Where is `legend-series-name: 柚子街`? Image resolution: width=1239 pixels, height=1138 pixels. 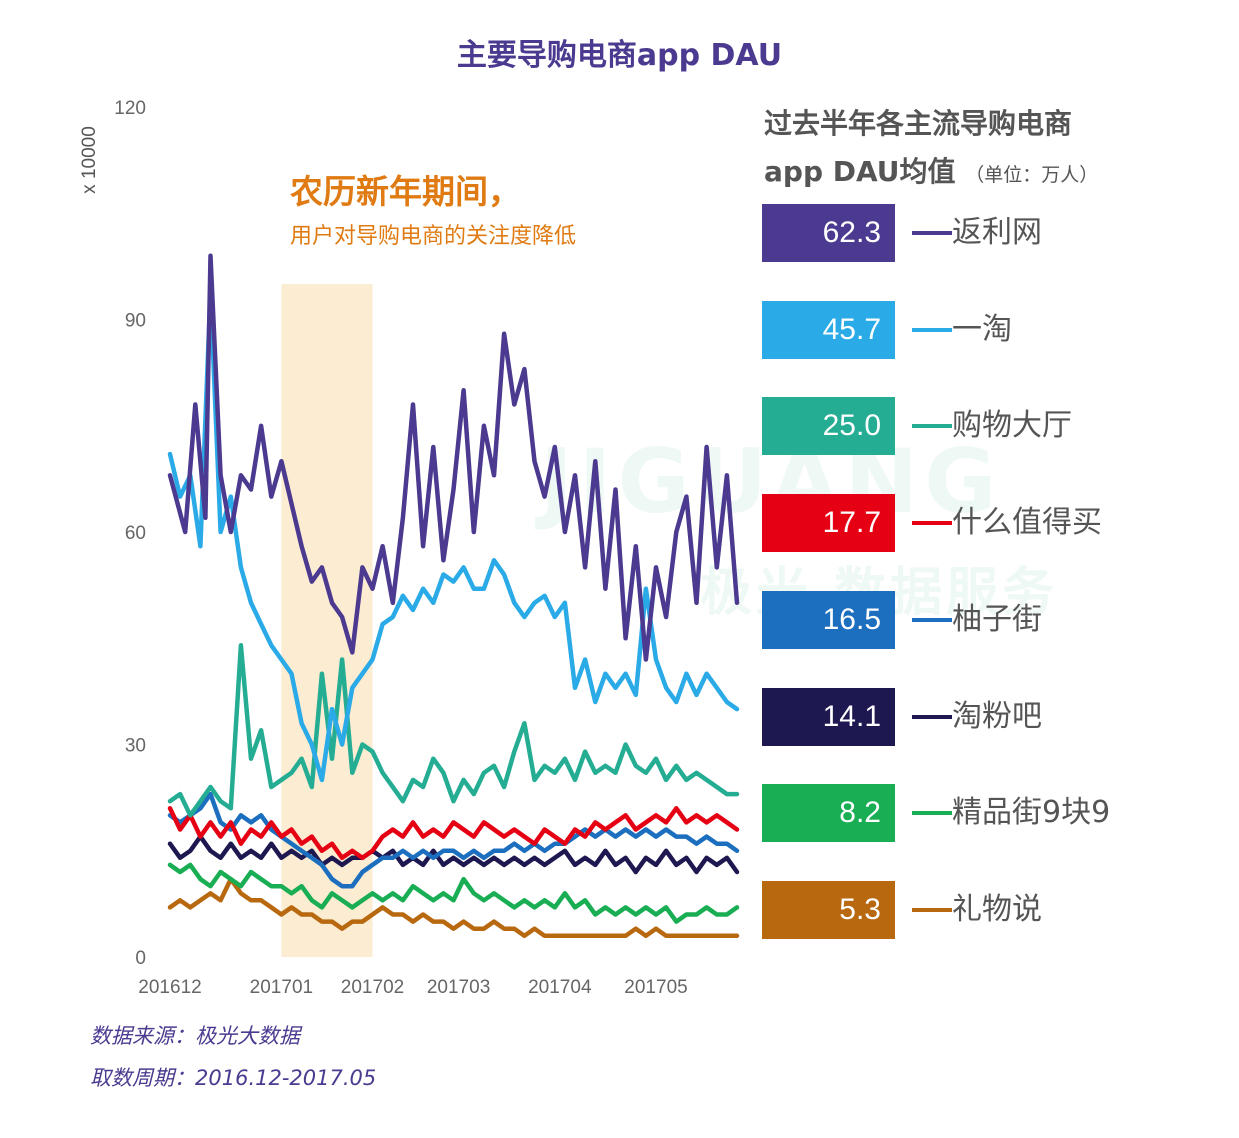 legend-series-name: 柚子街 is located at coordinates (997, 619).